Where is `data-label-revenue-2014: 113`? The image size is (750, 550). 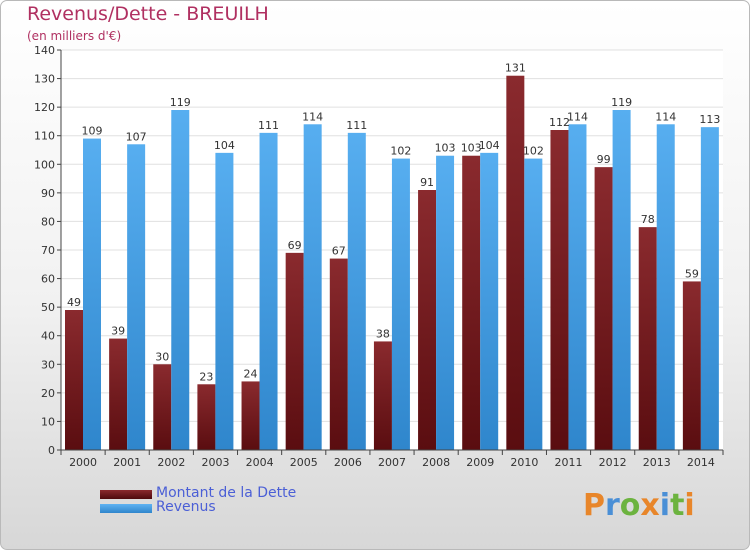
data-label-revenue-2014: 113 is located at coordinates (709, 119).